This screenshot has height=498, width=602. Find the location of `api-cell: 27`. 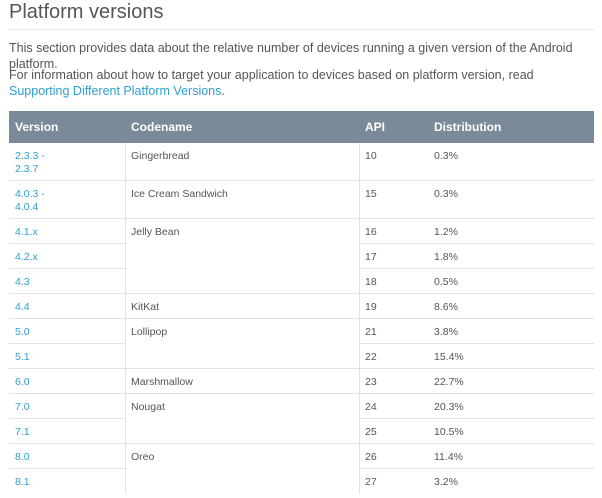

api-cell: 27 is located at coordinates (371, 482).